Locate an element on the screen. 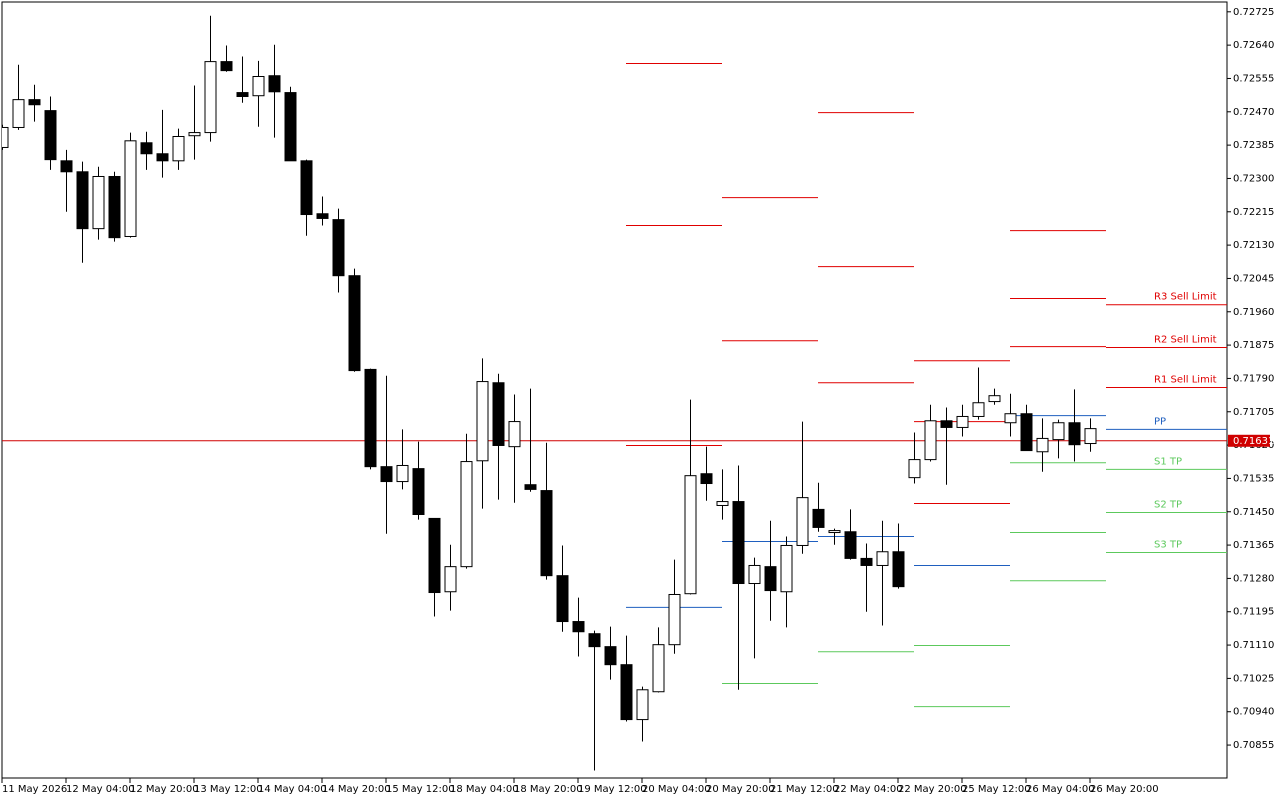  y-tick-label: 0.71705 is located at coordinates (1253, 412).